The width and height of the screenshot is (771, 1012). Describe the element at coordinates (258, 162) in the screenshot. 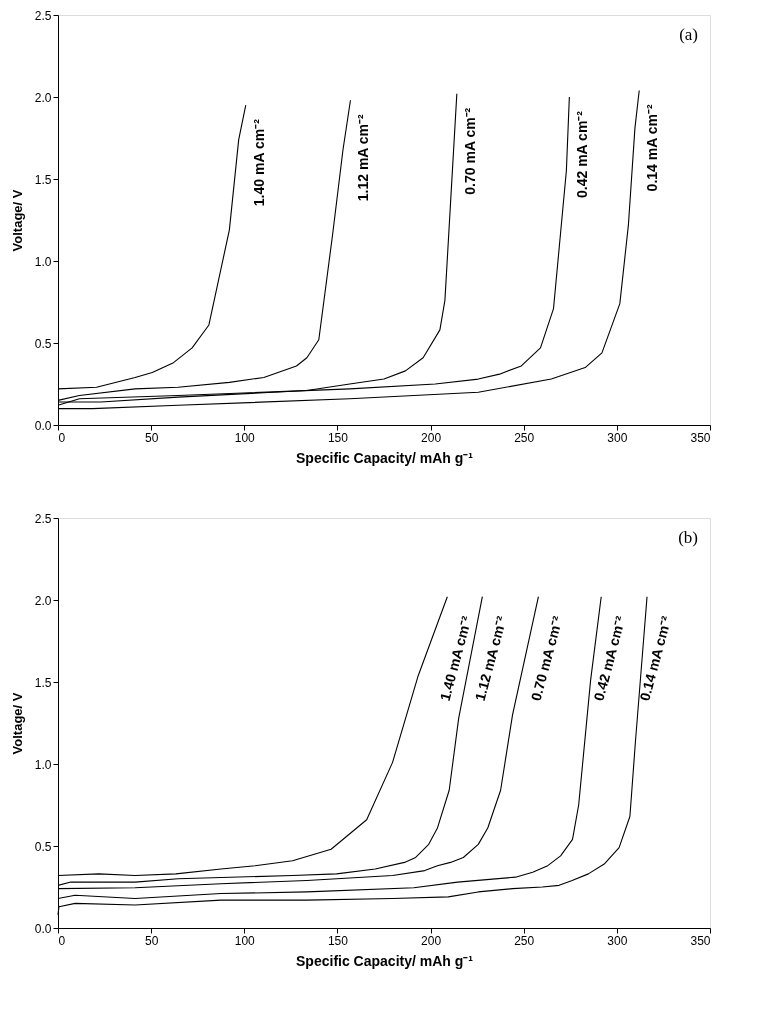

I see `text: 1.40 mA cm⁻²` at that location.